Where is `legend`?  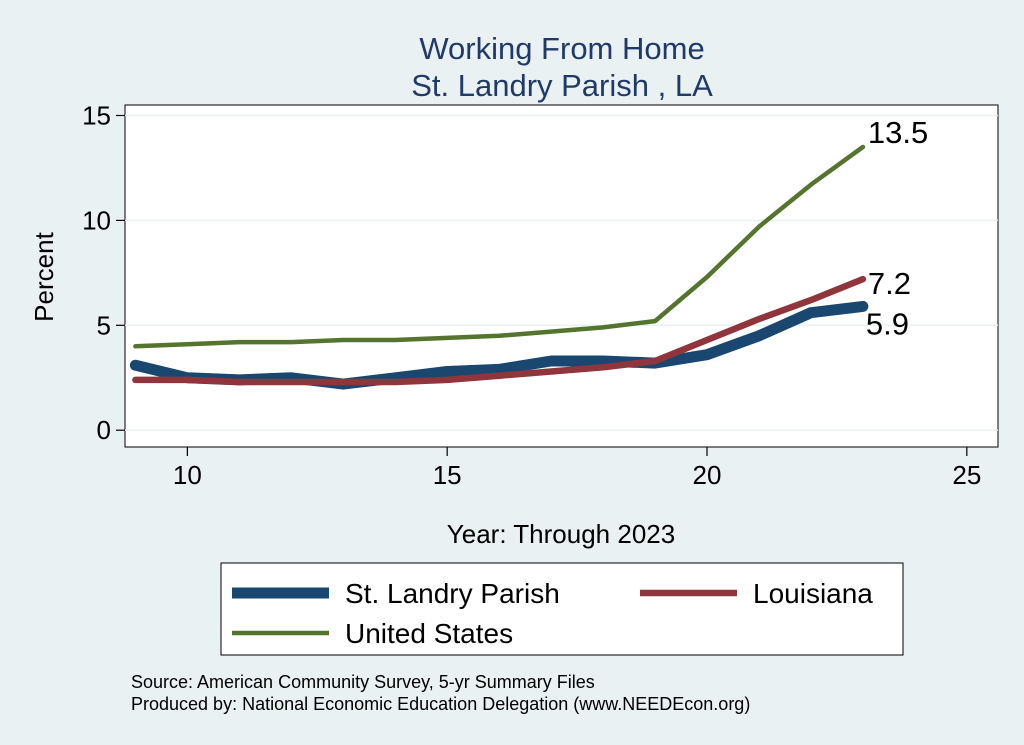 legend is located at coordinates (562, 609).